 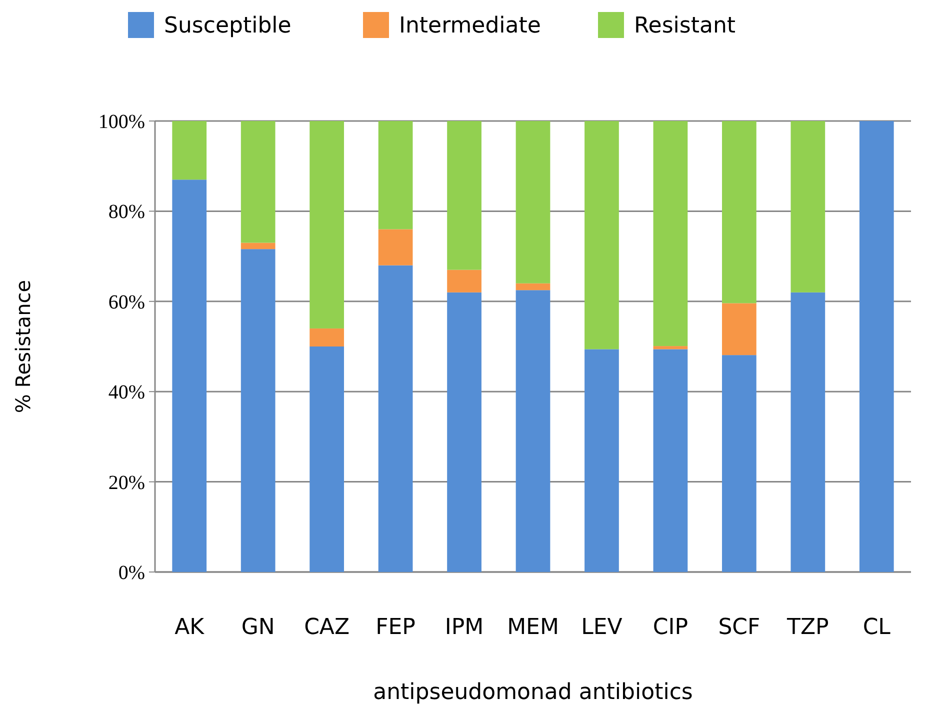 What do you see at coordinates (470, 26) in the screenshot?
I see `legend-label: Intermediate` at bounding box center [470, 26].